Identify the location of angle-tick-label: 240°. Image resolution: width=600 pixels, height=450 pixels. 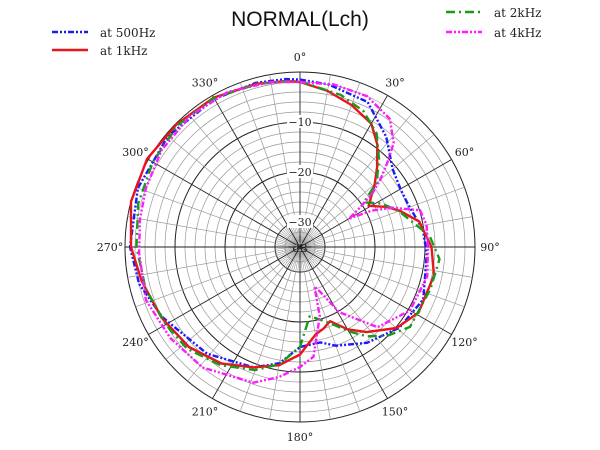
(135, 342).